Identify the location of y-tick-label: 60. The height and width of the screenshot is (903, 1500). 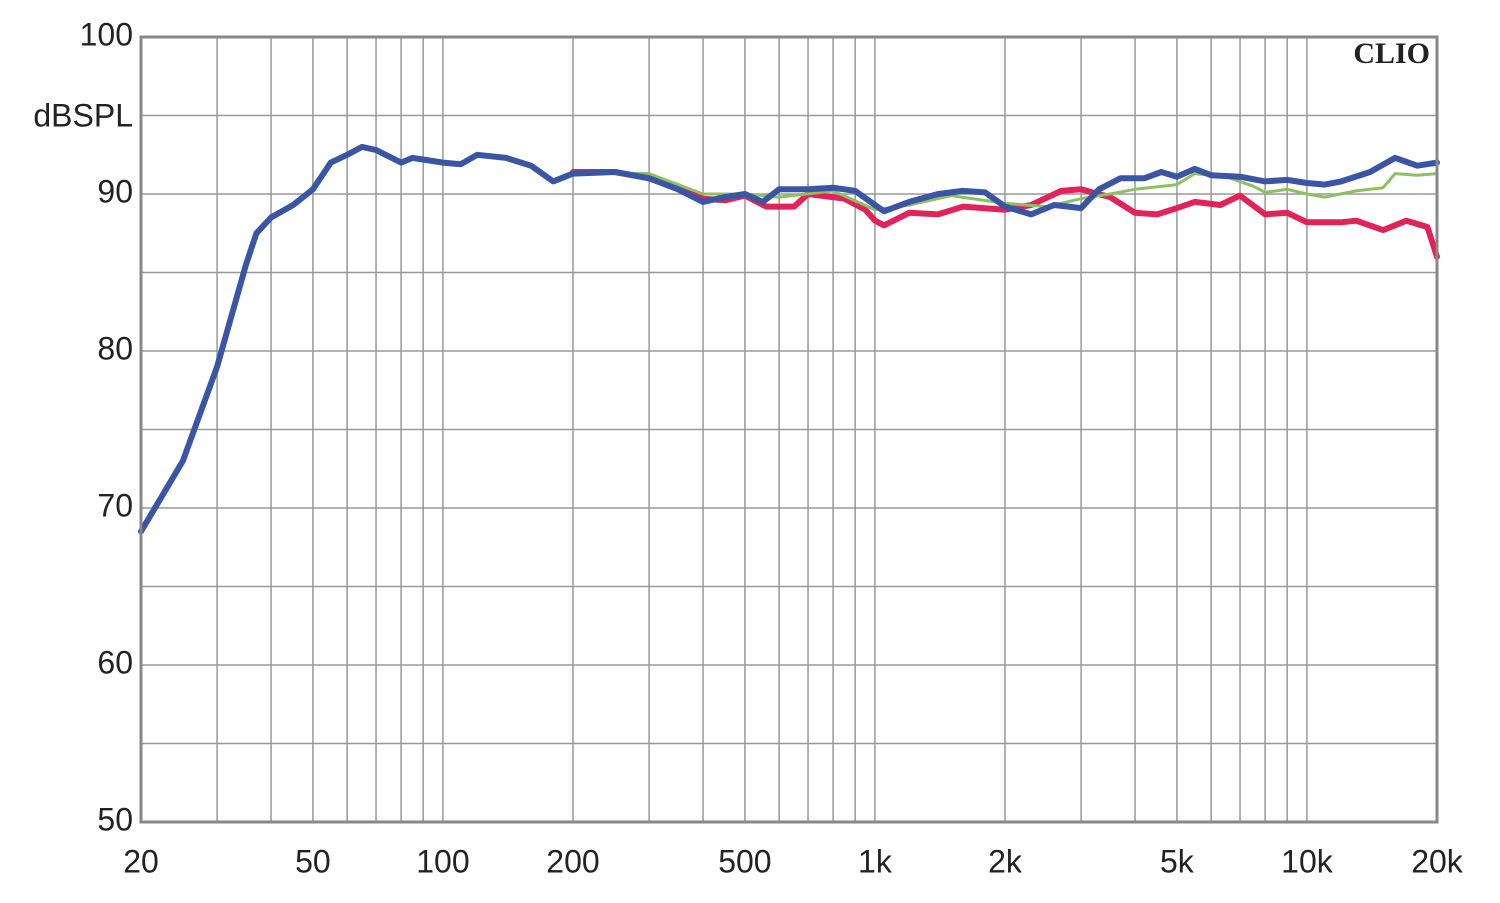
(115, 662).